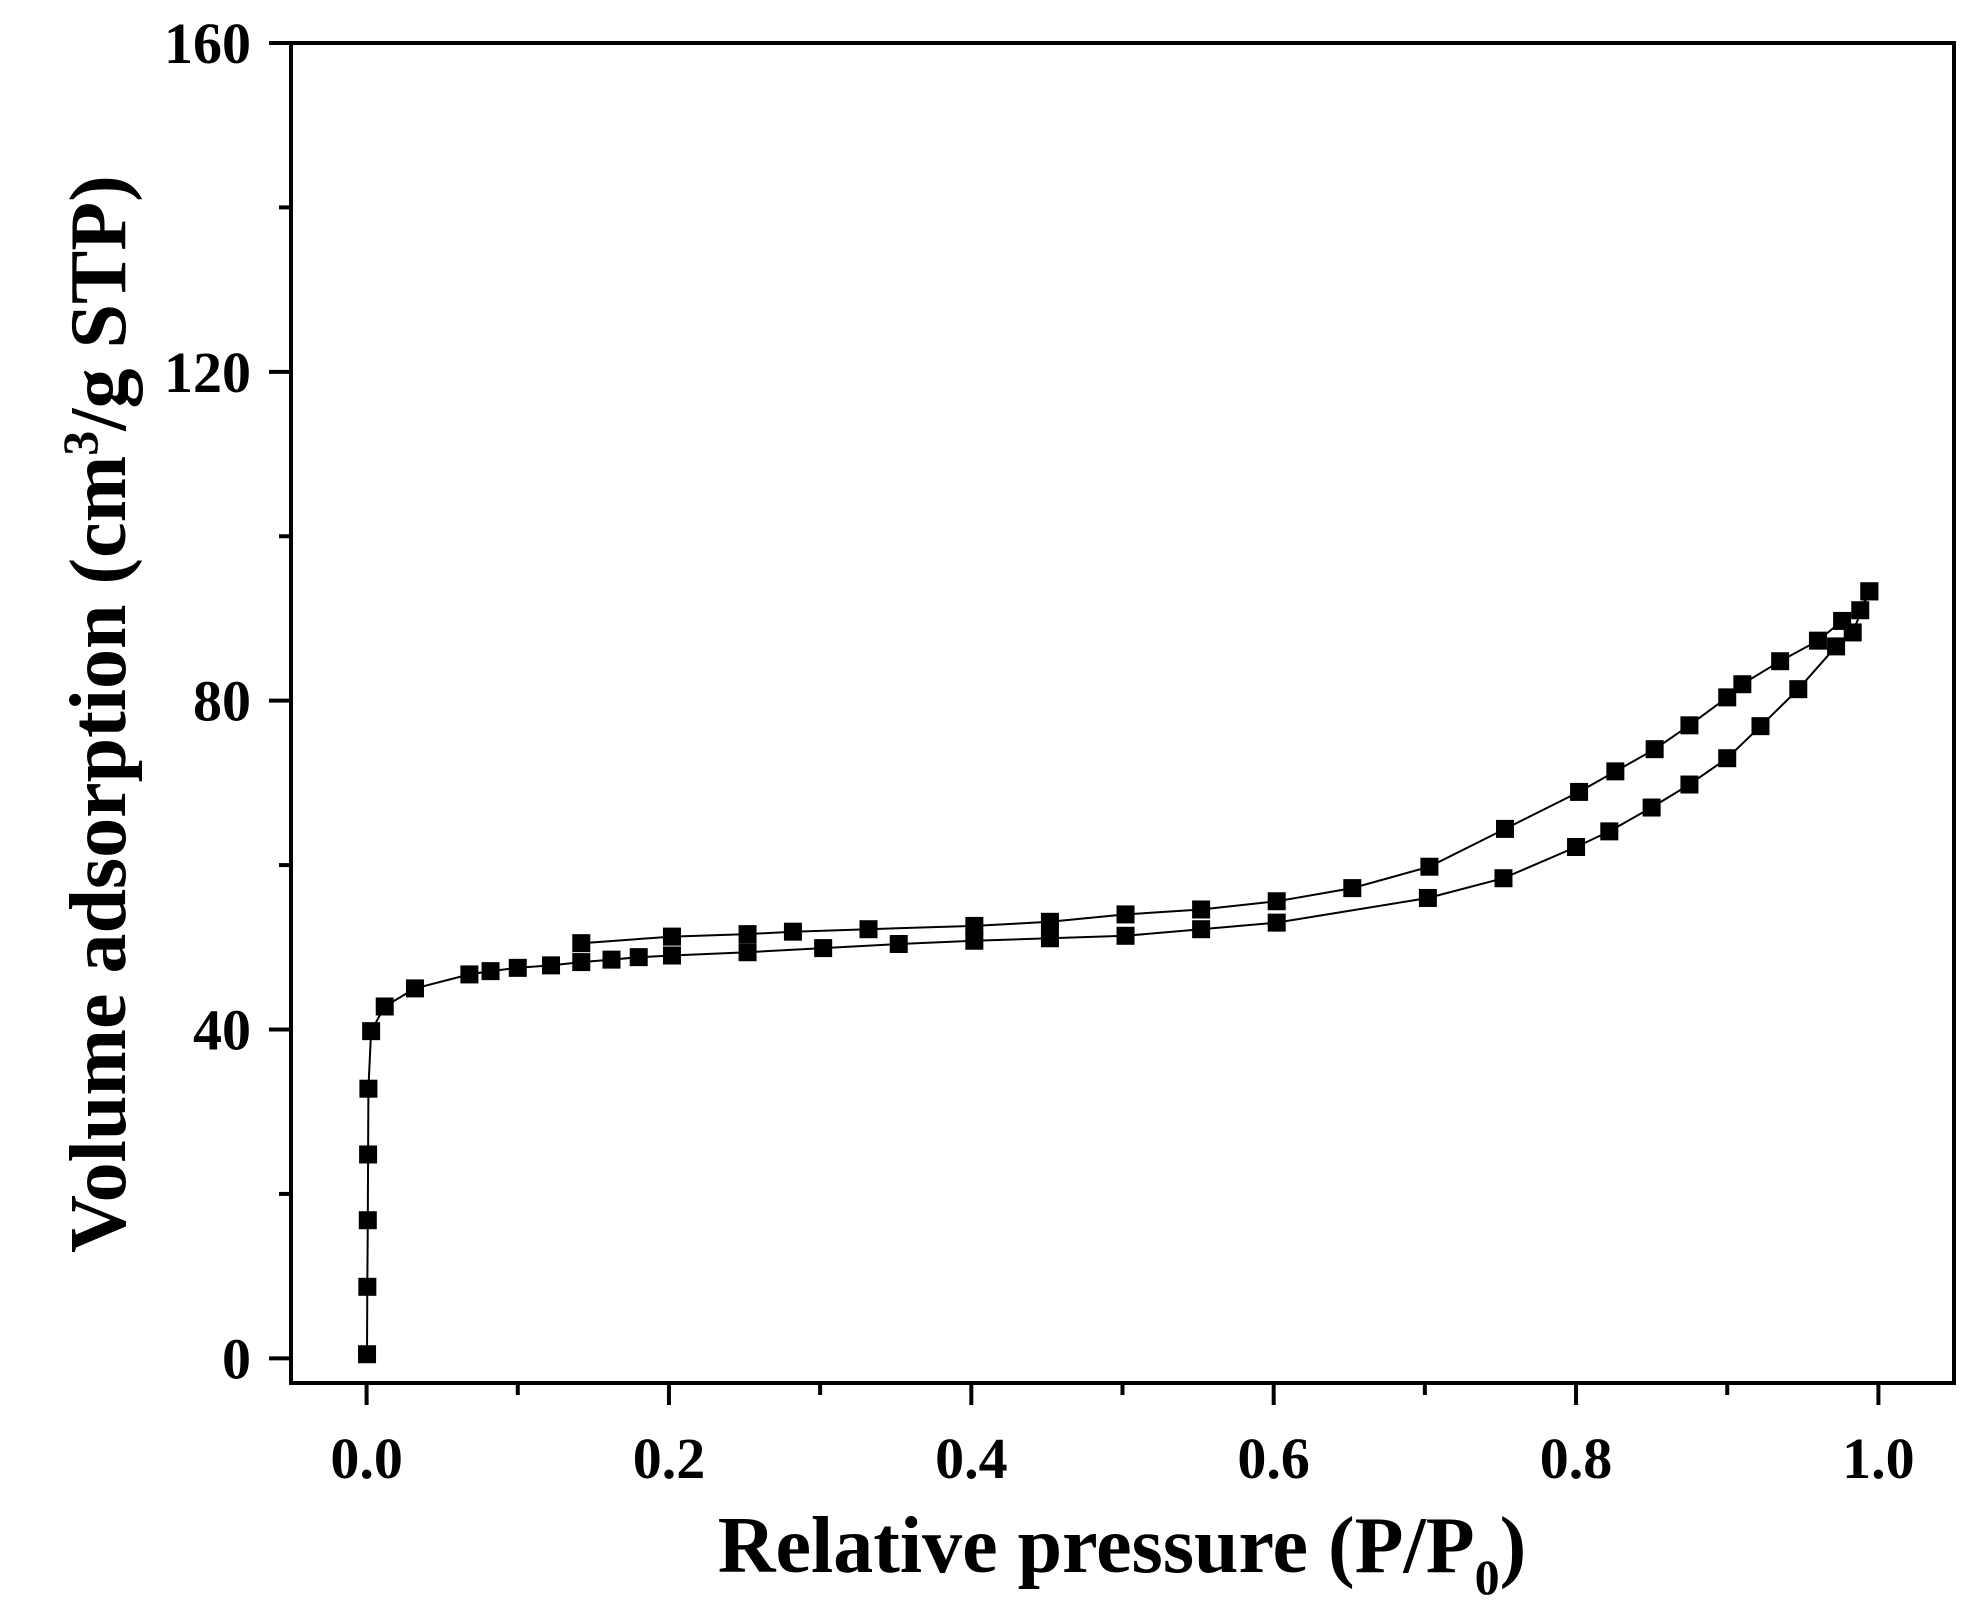  Describe the element at coordinates (207, 43) in the screenshot. I see `y-tick-label: 160` at that location.